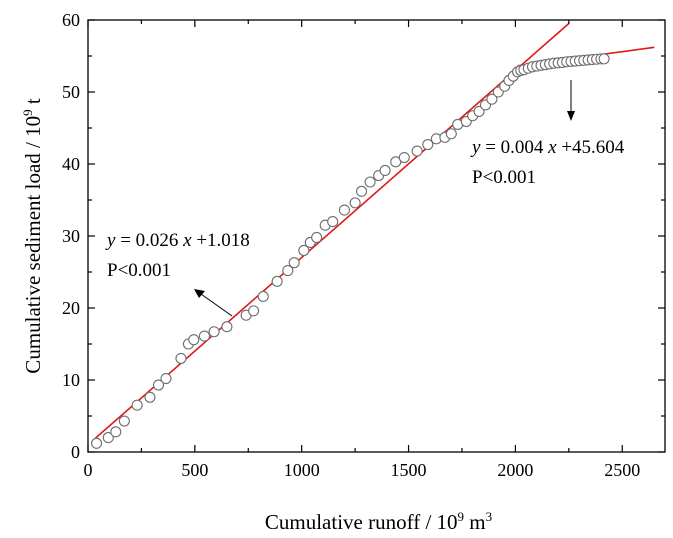 This screenshot has width=673, height=538. Describe the element at coordinates (88, 470) in the screenshot. I see `x-tick-label: 0` at that location.